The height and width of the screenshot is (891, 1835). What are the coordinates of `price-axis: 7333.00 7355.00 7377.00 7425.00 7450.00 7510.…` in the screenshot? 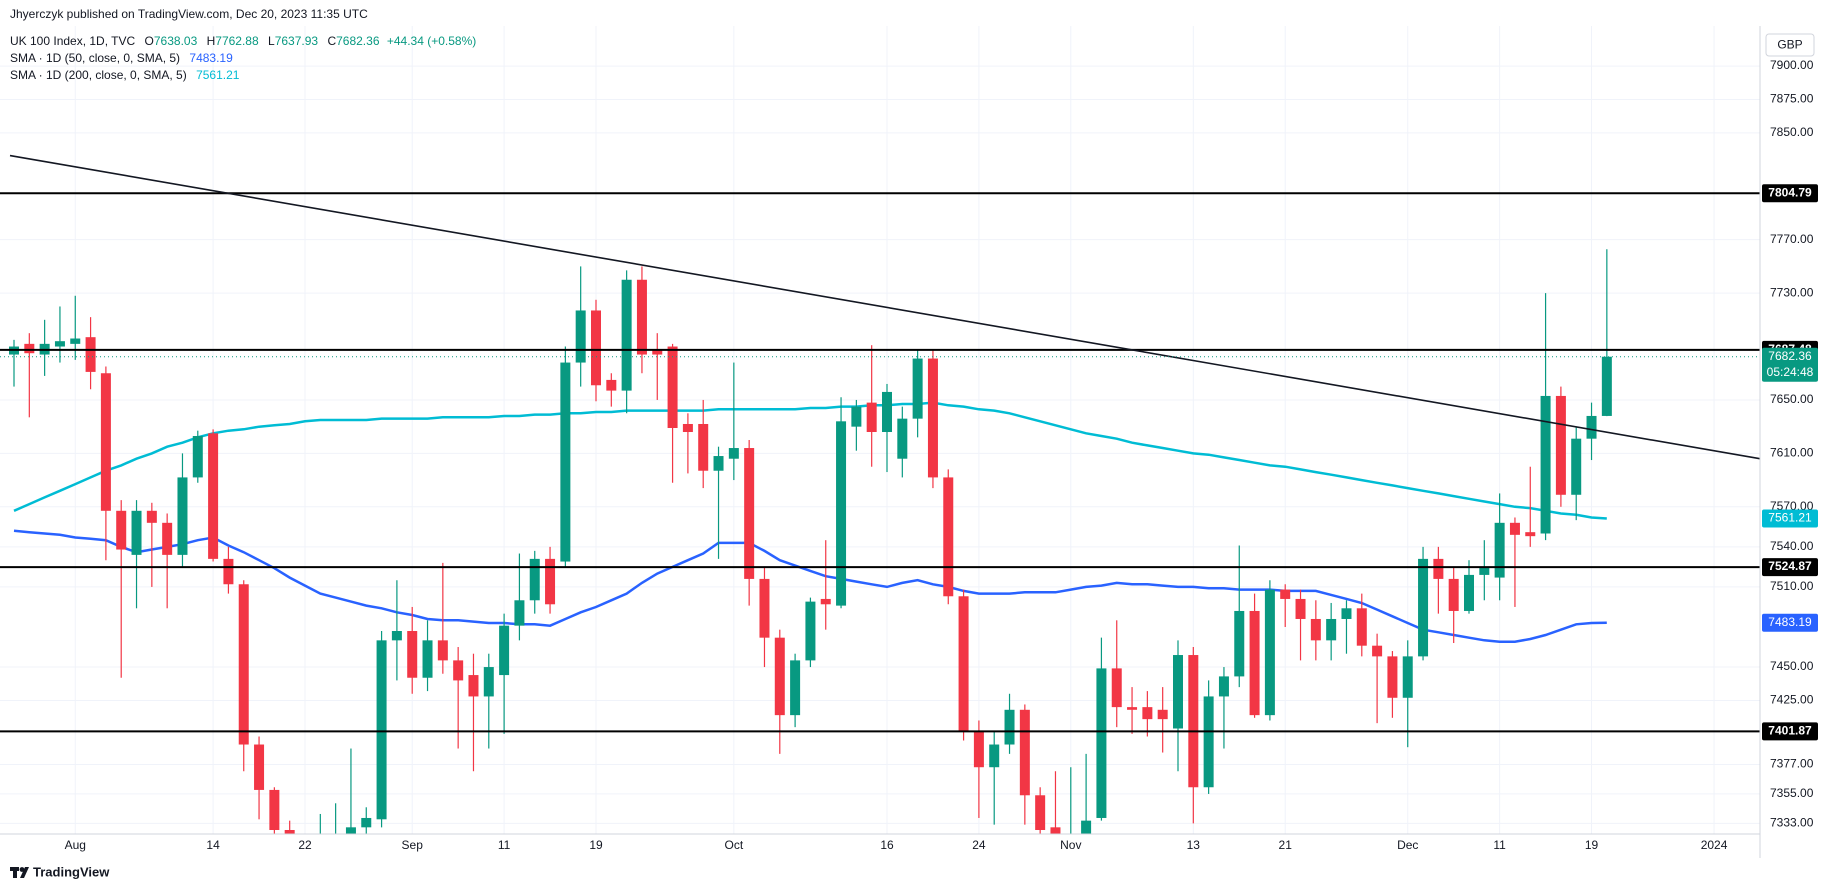 It's located at (1790, 443).